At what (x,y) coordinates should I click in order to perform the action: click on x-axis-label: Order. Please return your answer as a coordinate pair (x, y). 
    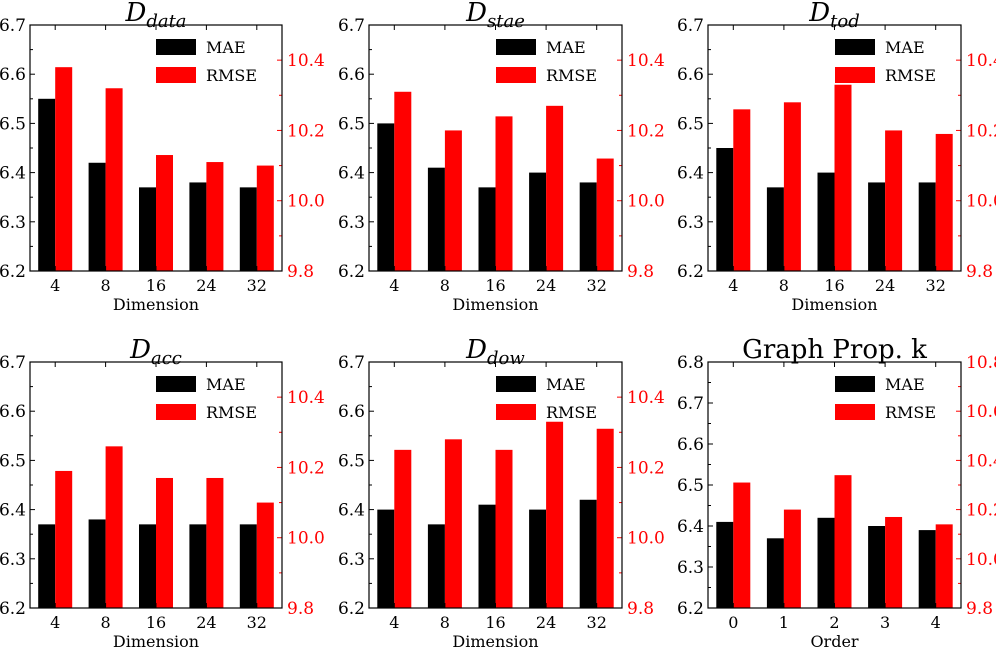
    Looking at the image, I should click on (834, 641).